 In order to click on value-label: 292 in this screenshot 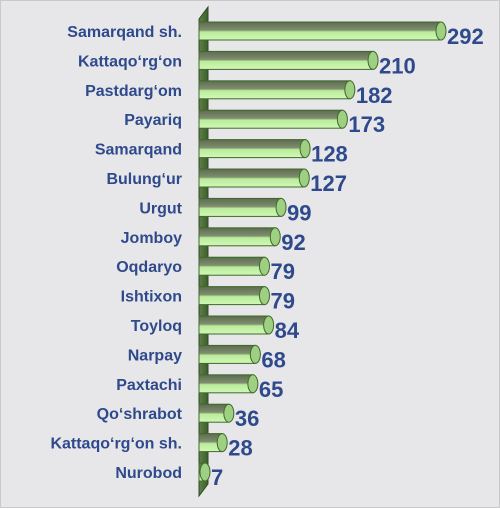, I will do `click(465, 36)`.